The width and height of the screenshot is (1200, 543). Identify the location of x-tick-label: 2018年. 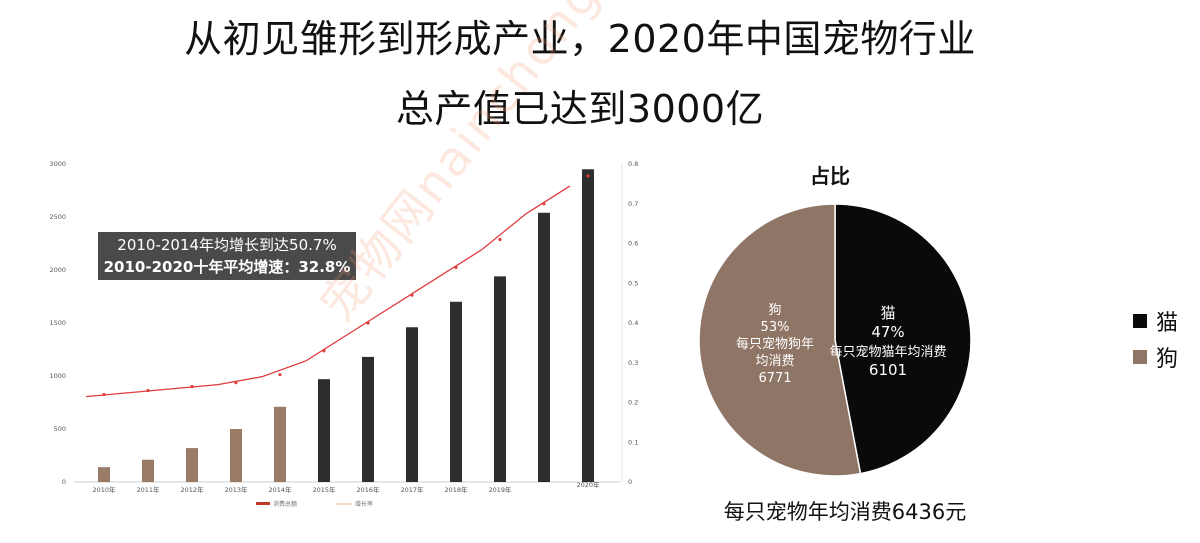
(456, 489).